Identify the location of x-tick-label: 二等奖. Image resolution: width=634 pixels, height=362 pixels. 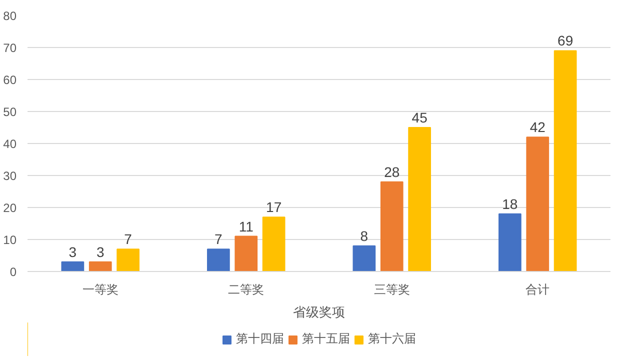
(246, 289).